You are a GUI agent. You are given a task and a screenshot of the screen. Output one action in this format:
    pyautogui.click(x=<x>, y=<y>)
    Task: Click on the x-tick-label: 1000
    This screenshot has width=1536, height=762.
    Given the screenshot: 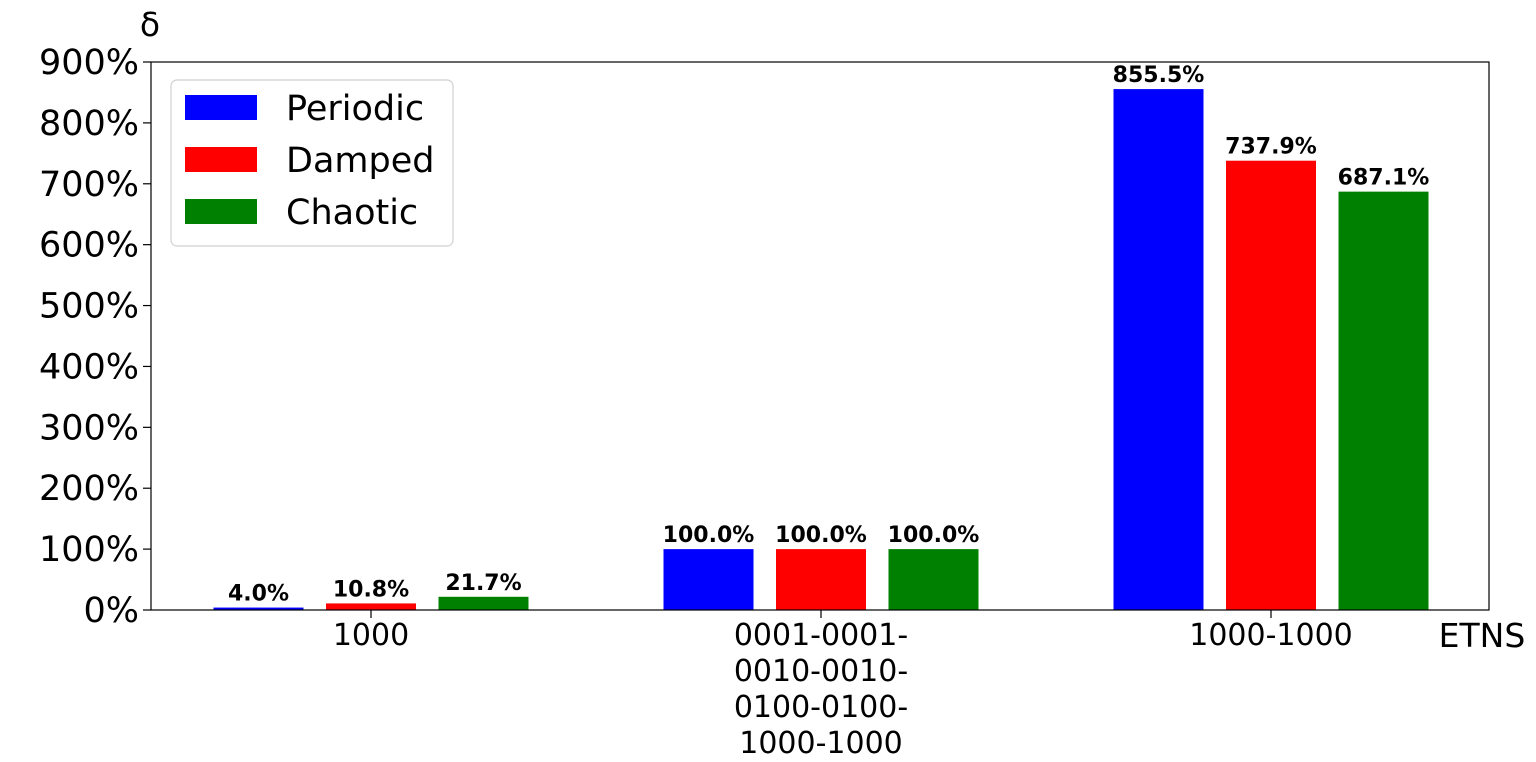 What is the action you would take?
    pyautogui.click(x=371, y=635)
    